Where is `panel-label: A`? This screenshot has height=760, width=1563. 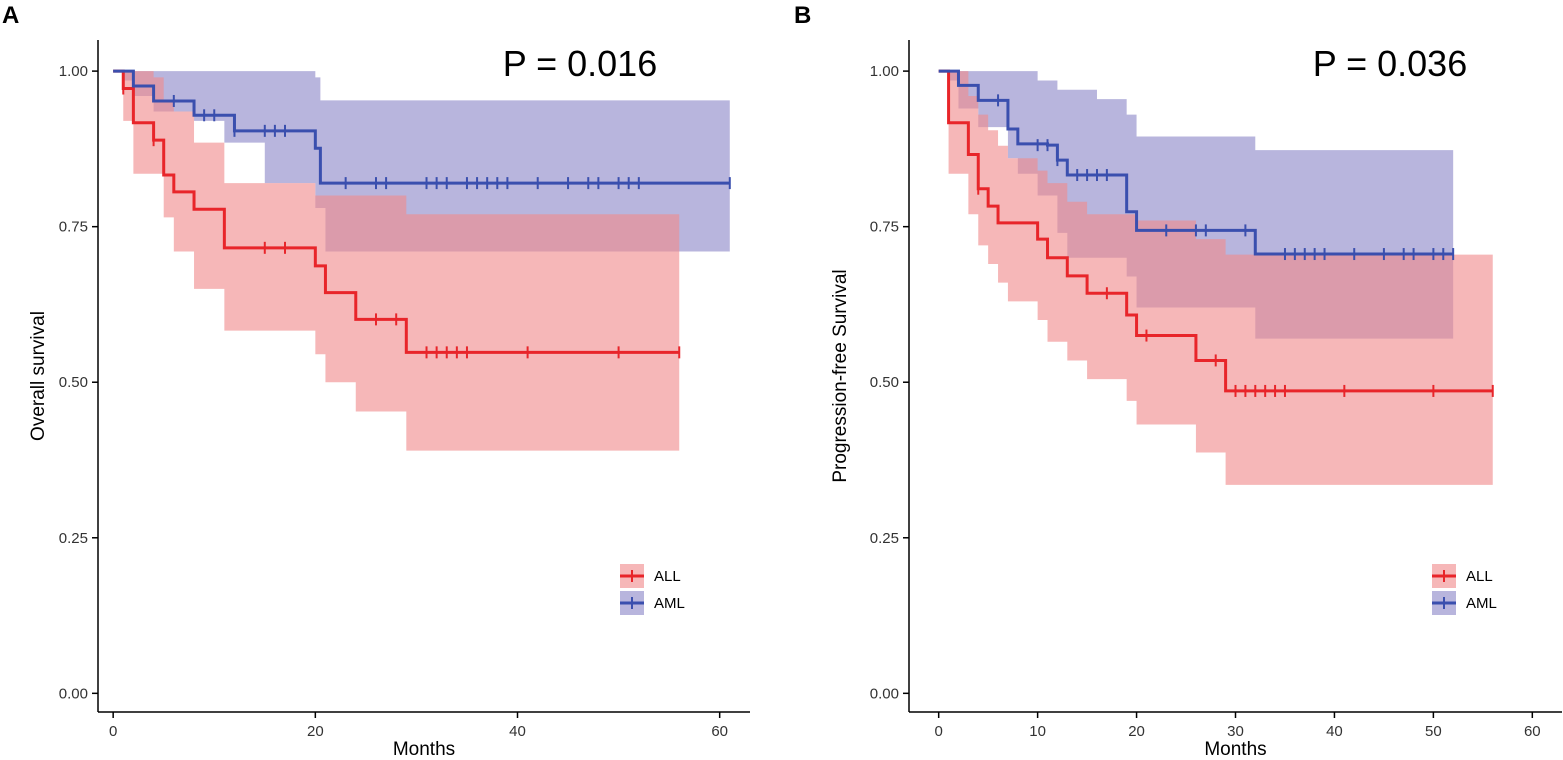
panel-label: A is located at coordinates (11, 15).